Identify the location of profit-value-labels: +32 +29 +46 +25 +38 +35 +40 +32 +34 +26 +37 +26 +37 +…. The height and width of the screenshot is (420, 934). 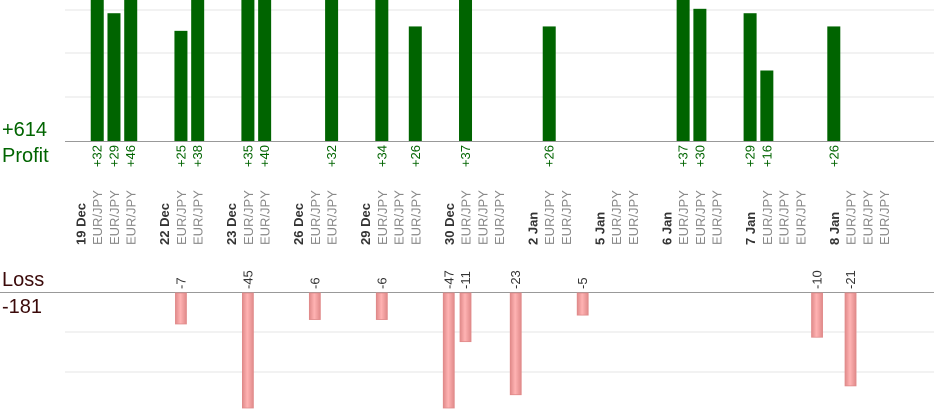
(466, 156).